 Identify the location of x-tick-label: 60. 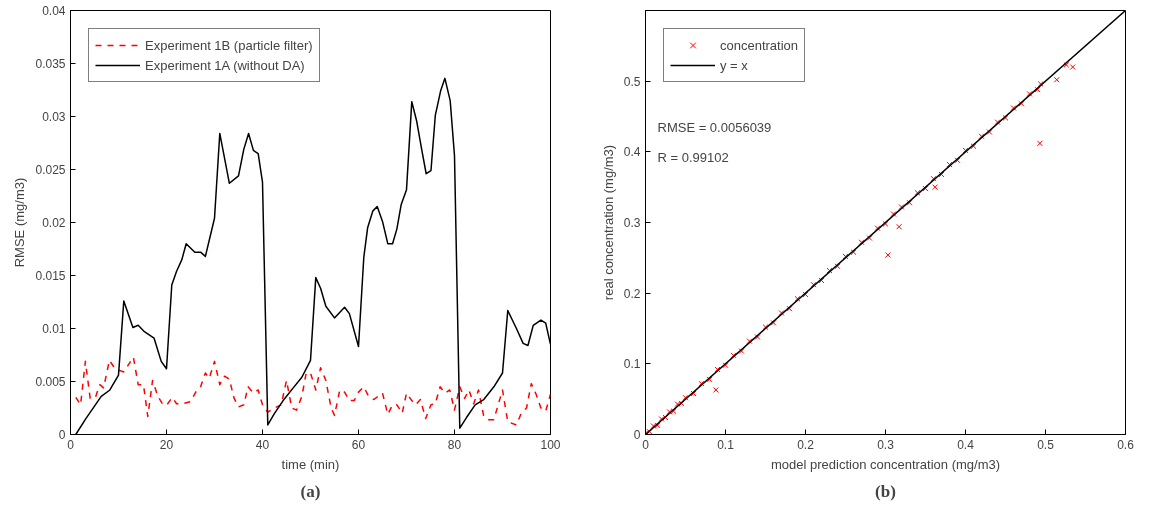
(358, 444).